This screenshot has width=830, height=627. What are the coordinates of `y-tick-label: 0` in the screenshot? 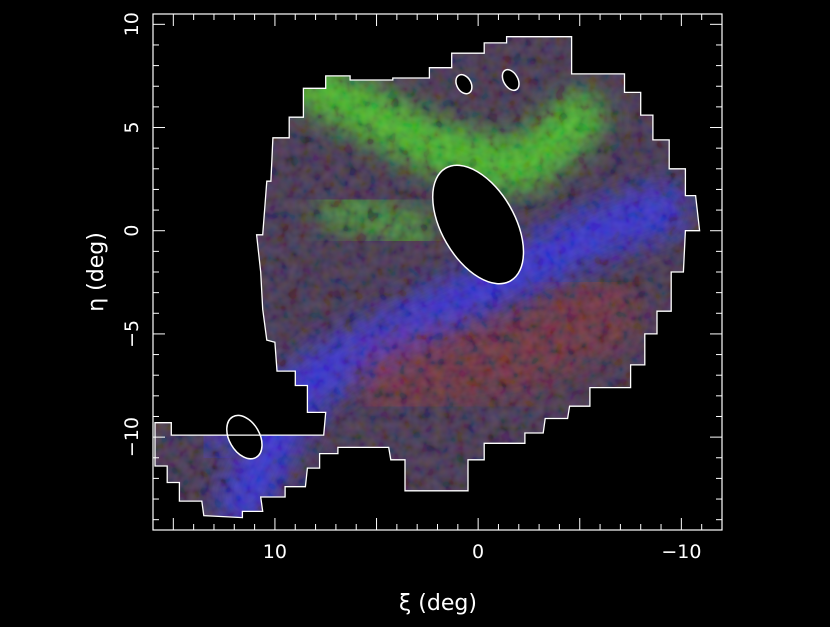 It's located at (132, 231).